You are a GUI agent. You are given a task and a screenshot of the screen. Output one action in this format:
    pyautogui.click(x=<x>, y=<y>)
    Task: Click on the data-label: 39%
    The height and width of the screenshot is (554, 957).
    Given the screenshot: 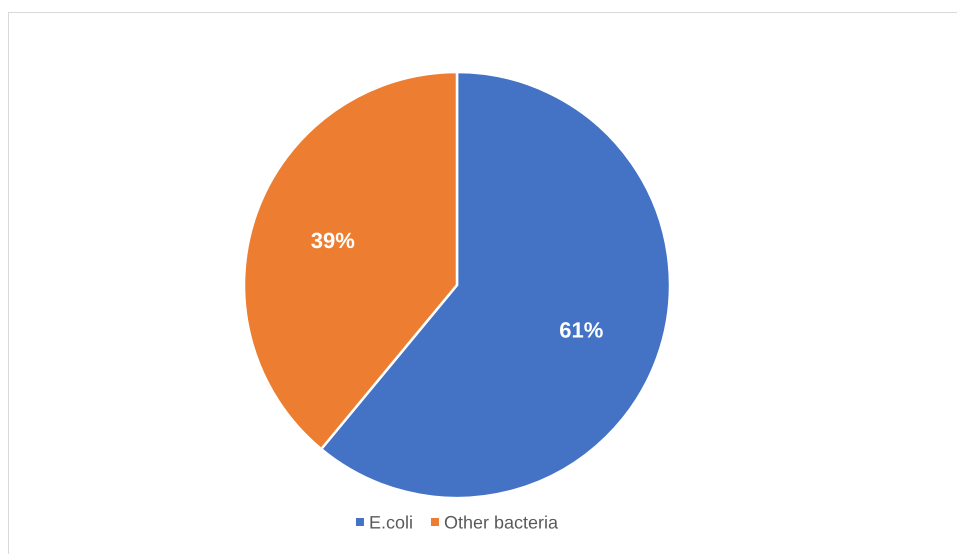 What is the action you would take?
    pyautogui.click(x=332, y=240)
    